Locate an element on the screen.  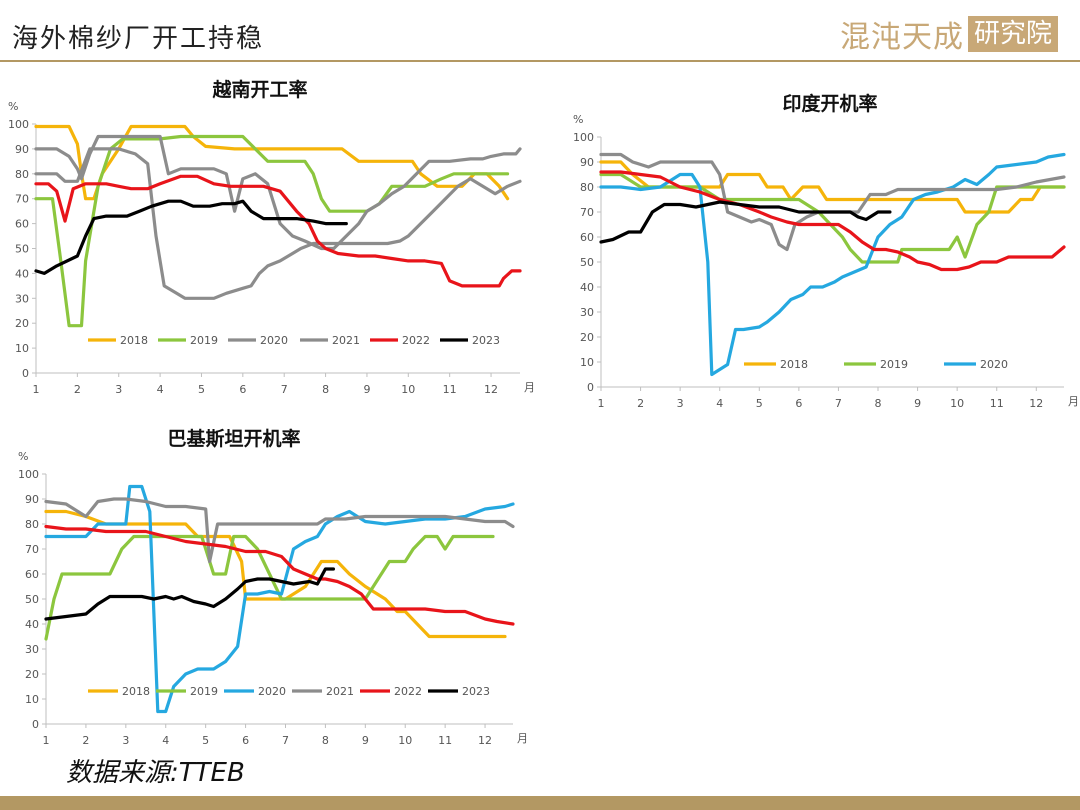
x-tick-label: 7 is located at coordinates (285, 740).